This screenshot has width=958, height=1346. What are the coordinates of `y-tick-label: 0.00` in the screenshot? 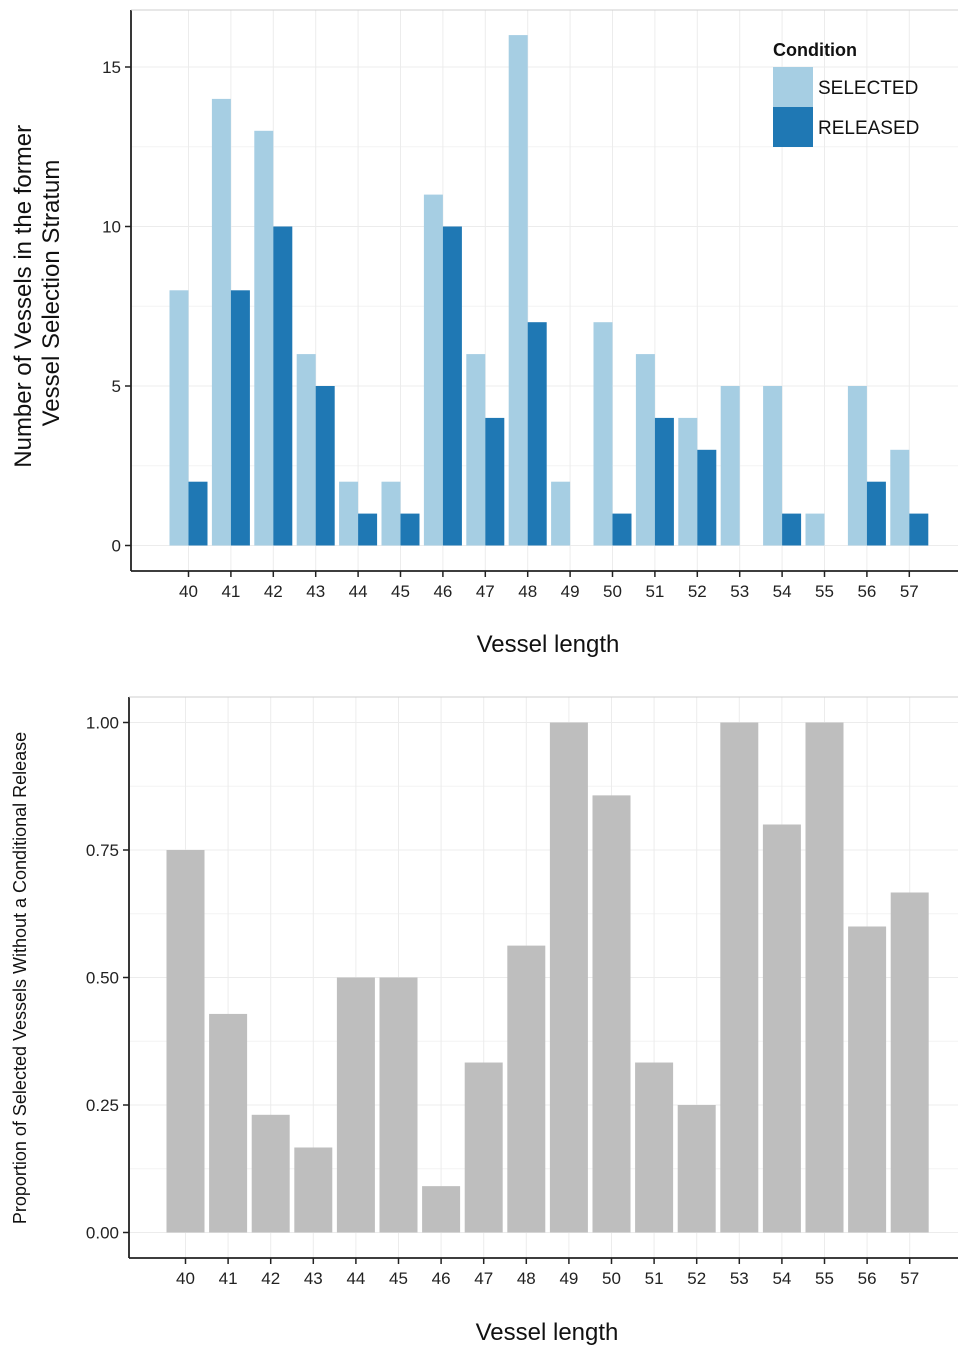 It's located at (102, 1233).